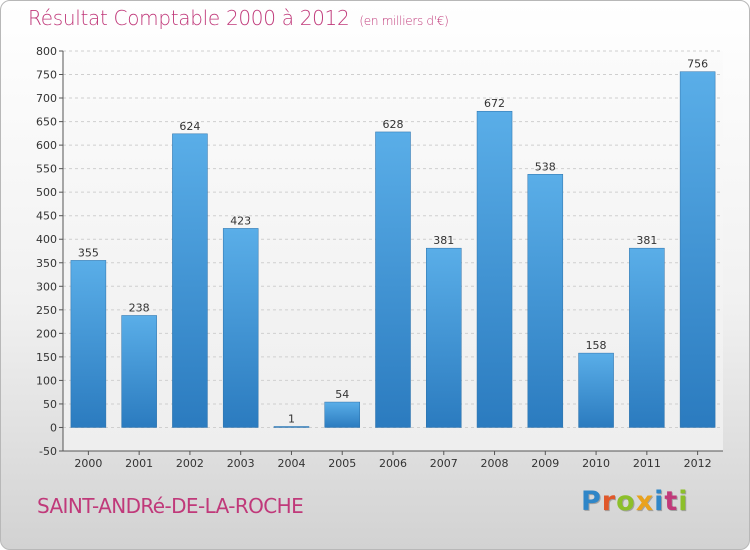 The width and height of the screenshot is (750, 550). Describe the element at coordinates (494, 269) in the screenshot. I see `bar-2008` at that location.